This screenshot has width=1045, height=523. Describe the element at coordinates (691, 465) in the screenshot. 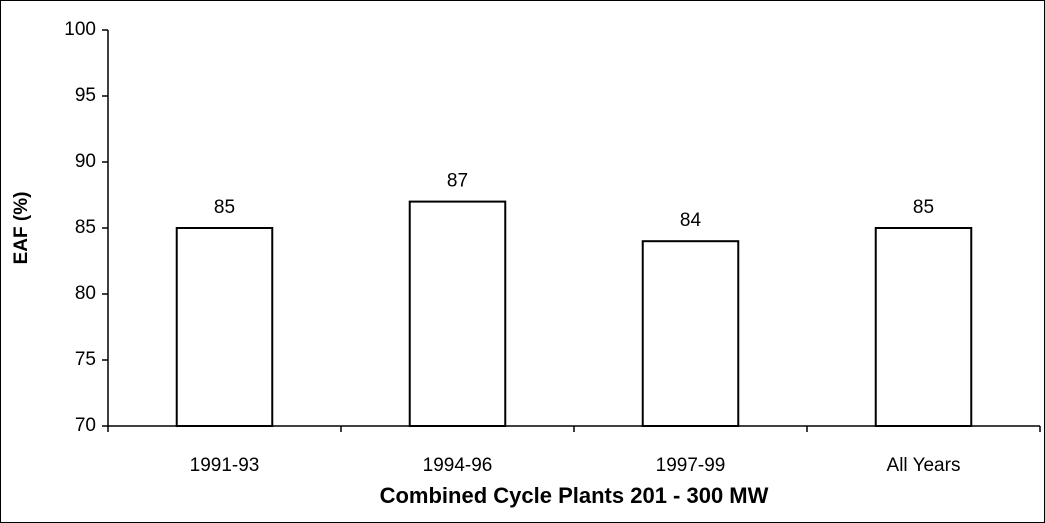

I see `x-tick-label: 1997-99` at that location.